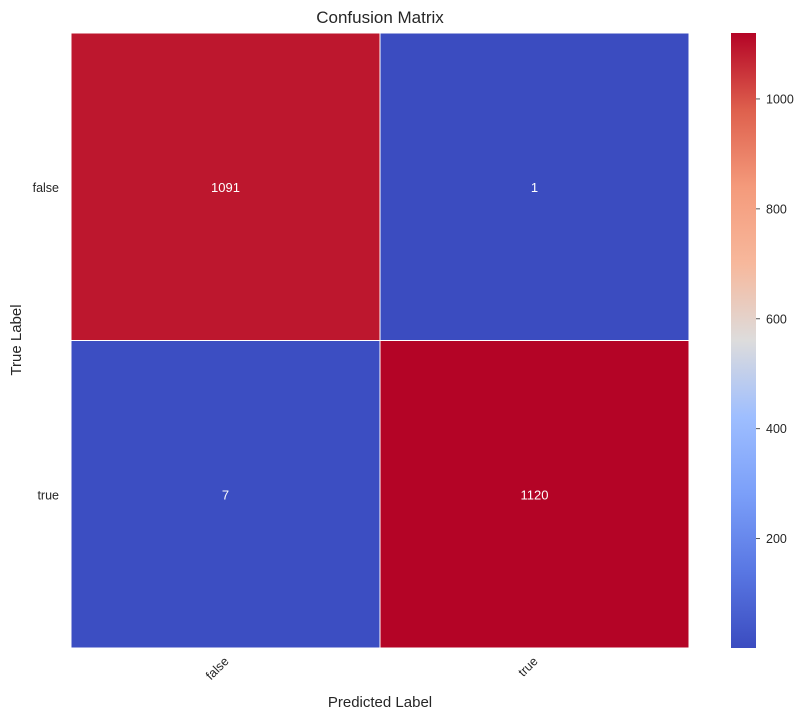  What do you see at coordinates (46, 342) in the screenshot?
I see `y-tick-labels: false true` at bounding box center [46, 342].